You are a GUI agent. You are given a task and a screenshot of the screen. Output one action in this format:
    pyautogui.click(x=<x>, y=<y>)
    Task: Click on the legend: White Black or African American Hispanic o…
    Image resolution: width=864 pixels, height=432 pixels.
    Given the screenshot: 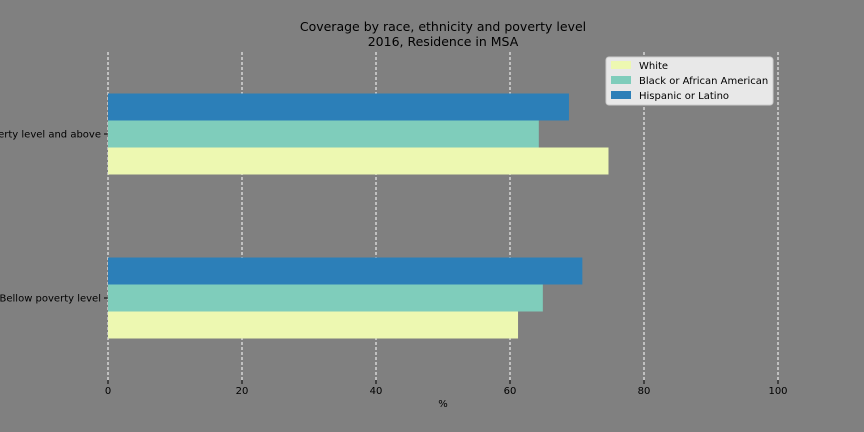 What is the action you would take?
    pyautogui.click(x=689, y=81)
    